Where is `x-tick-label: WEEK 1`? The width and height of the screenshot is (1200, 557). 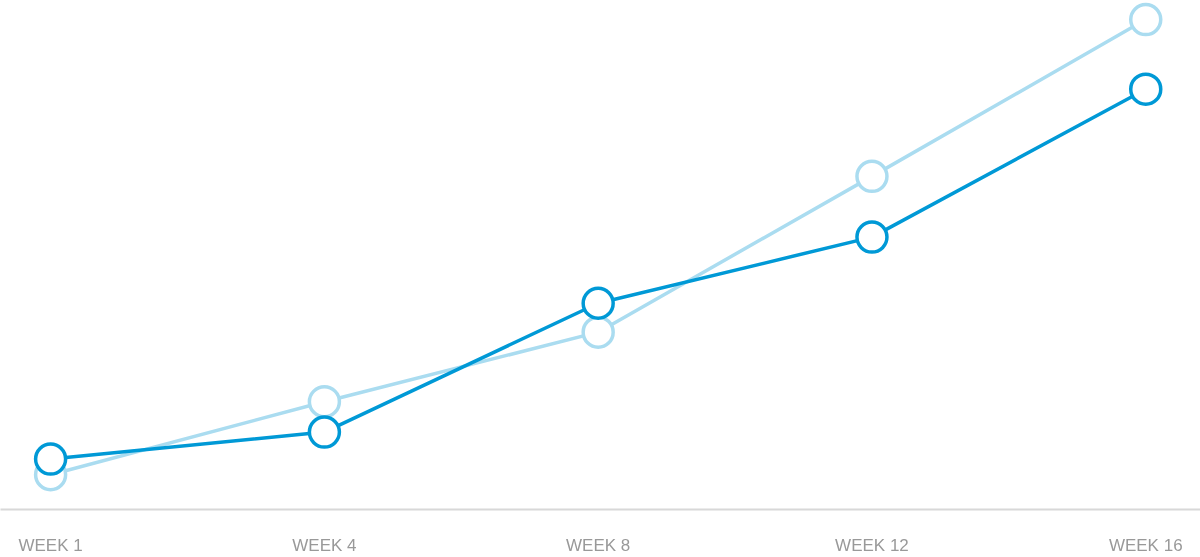 x-tick-label: WEEK 1 is located at coordinates (50, 545).